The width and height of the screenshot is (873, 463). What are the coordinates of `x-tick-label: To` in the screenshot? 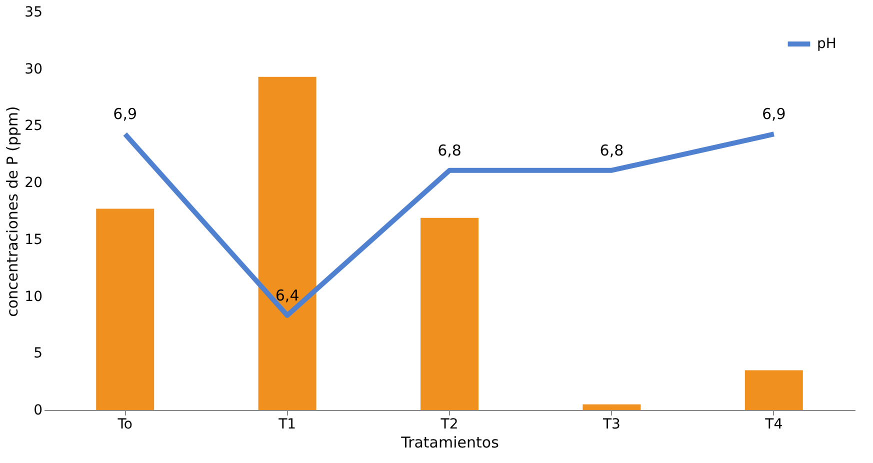 It's located at (124, 424).